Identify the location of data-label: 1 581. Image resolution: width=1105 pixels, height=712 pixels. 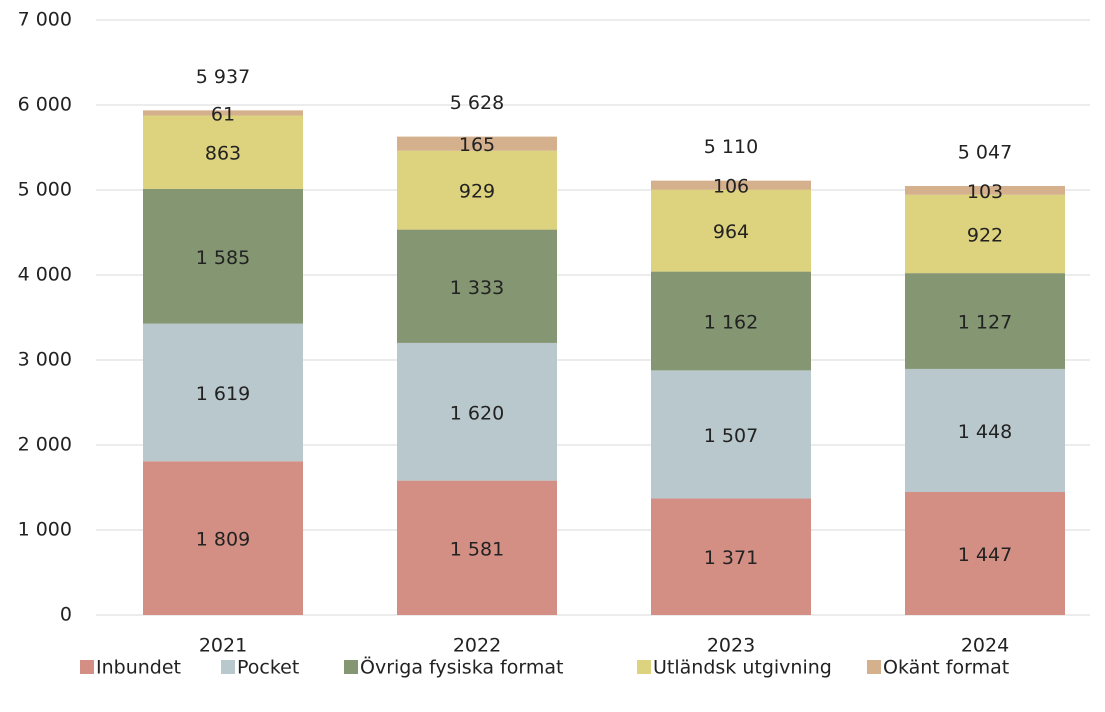
(477, 549).